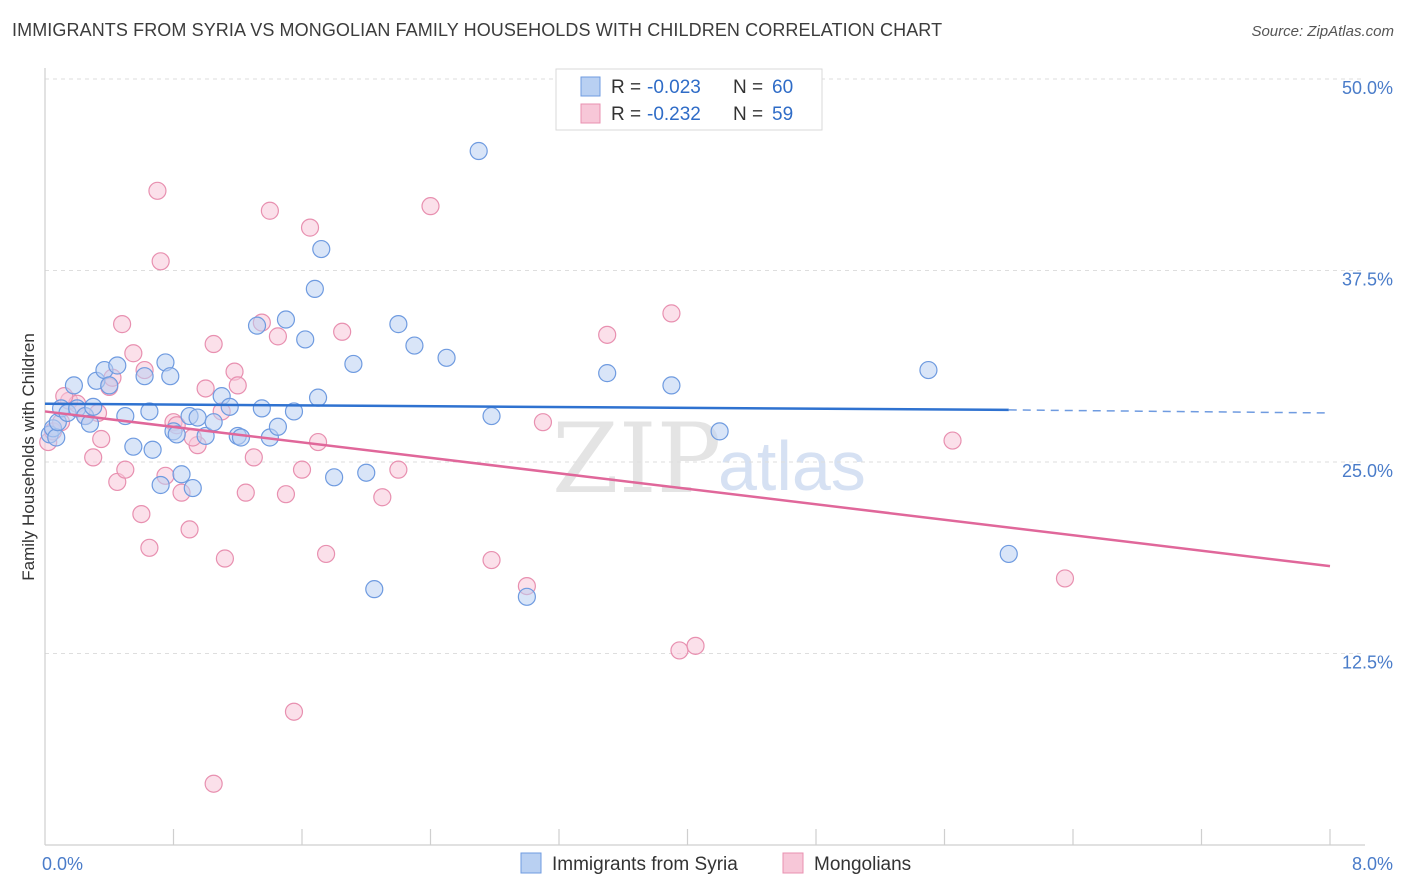 The height and width of the screenshot is (892, 1406). What do you see at coordinates (1372, 864) in the screenshot?
I see `x-tick-max: 8.0%` at bounding box center [1372, 864].